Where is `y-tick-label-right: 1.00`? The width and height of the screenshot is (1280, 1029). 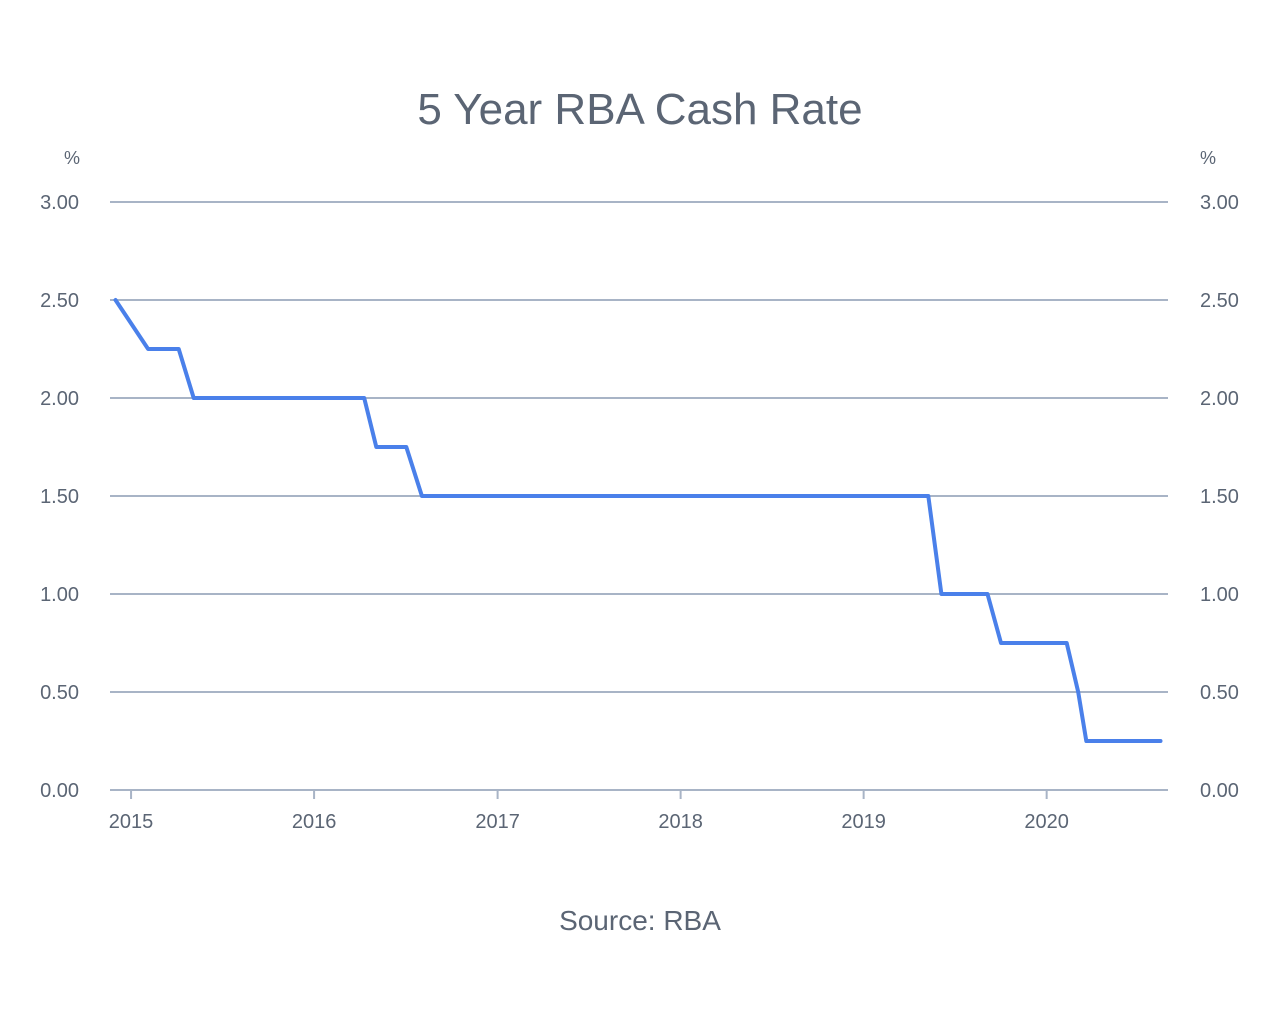
y-tick-label-right: 1.00 is located at coordinates (1219, 595).